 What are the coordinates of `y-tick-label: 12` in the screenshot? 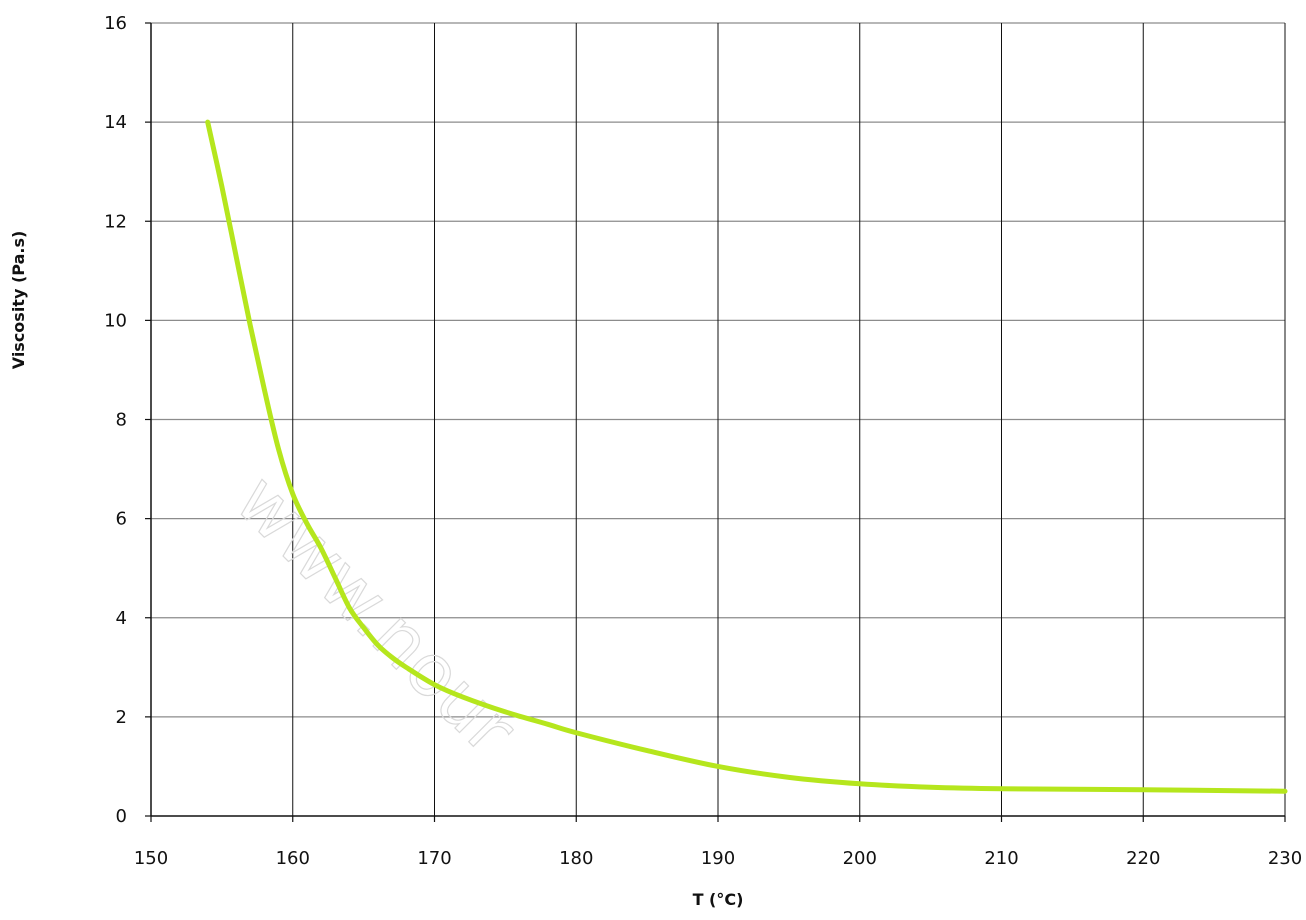 It's located at (115, 221).